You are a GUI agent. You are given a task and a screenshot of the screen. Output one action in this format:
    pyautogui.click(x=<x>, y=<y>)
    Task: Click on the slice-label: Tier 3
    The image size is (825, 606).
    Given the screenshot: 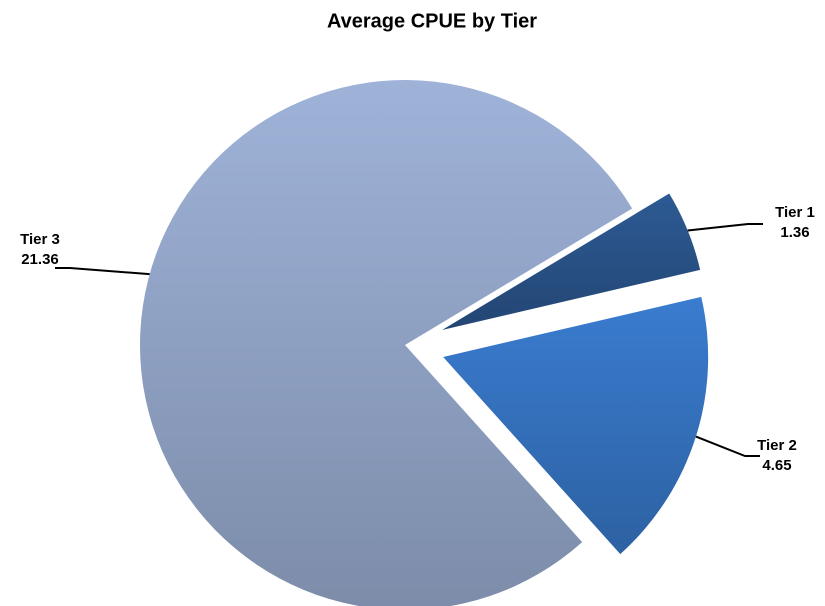 What is the action you would take?
    pyautogui.click(x=40, y=239)
    